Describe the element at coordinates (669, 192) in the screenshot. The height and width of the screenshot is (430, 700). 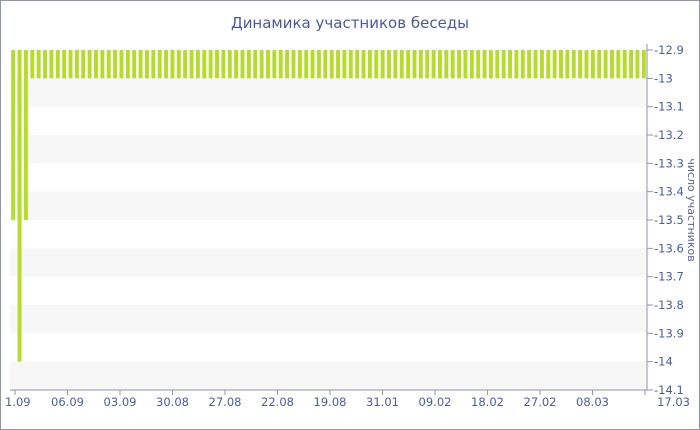
I see `y-tick-label: -13.4` at that location.